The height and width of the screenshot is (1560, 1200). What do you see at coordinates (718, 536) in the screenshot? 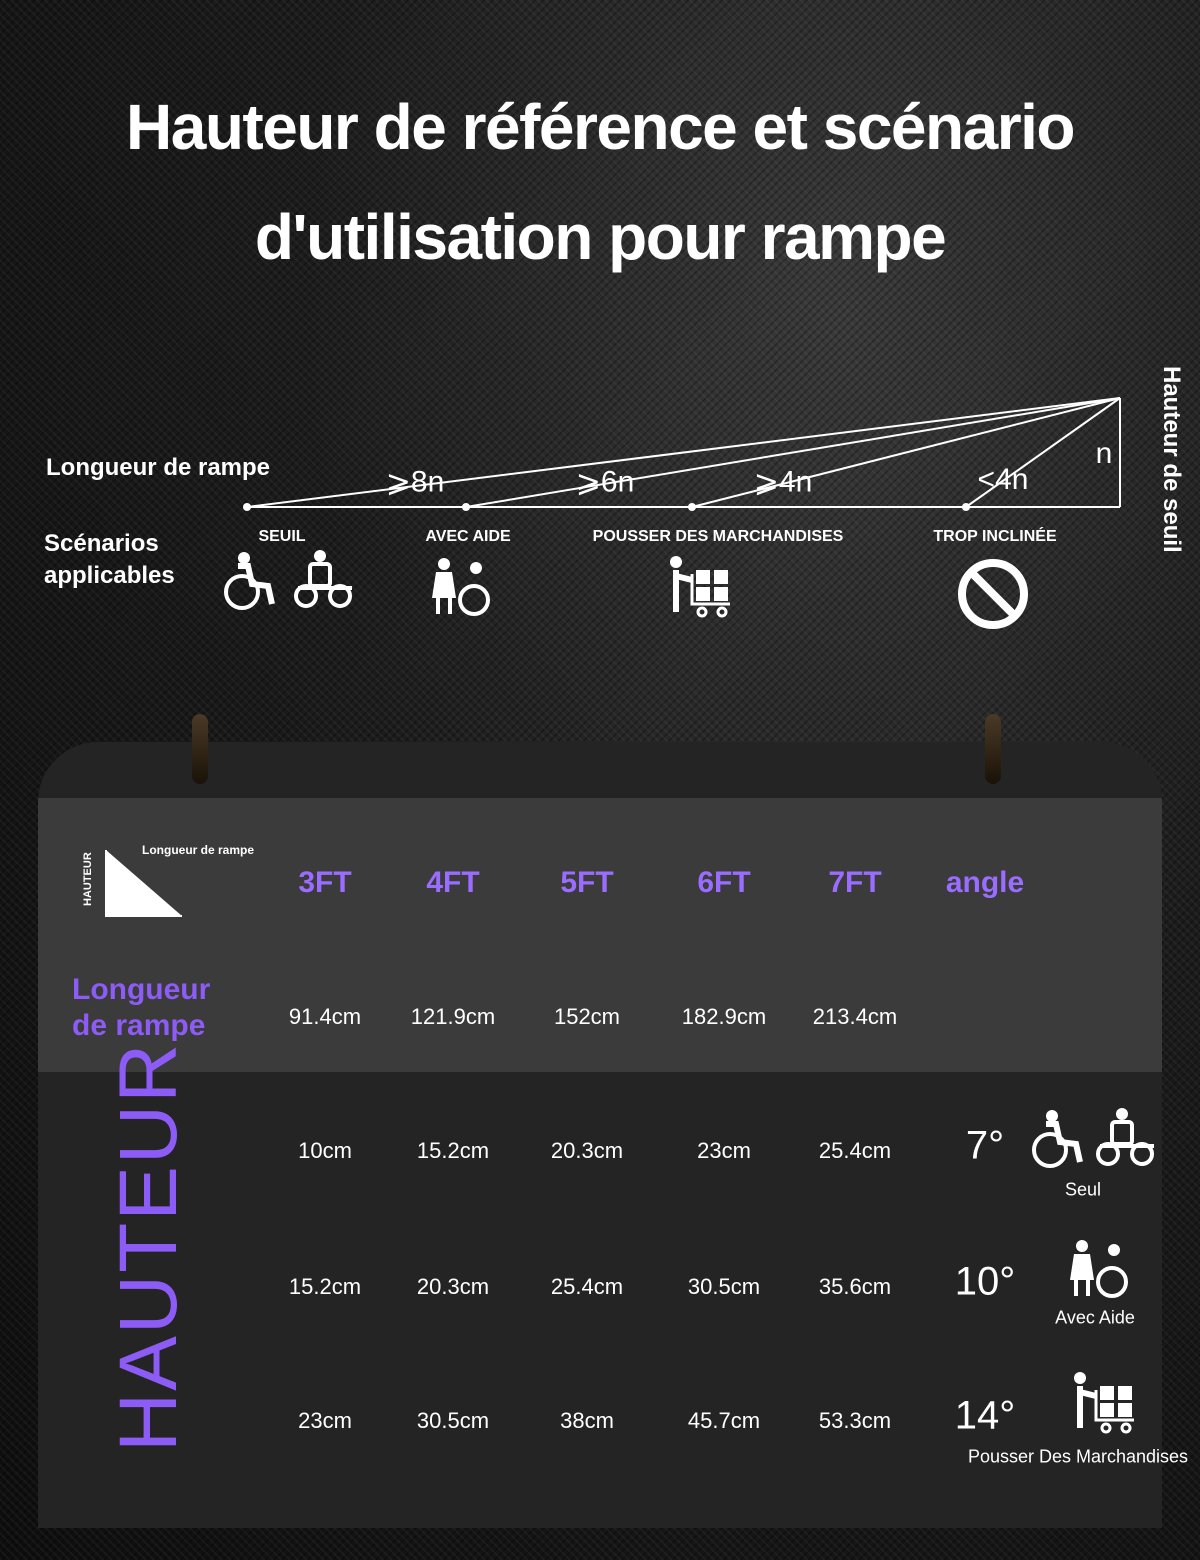
I see `scenario: POUSSER DES MARCHANDISES` at bounding box center [718, 536].